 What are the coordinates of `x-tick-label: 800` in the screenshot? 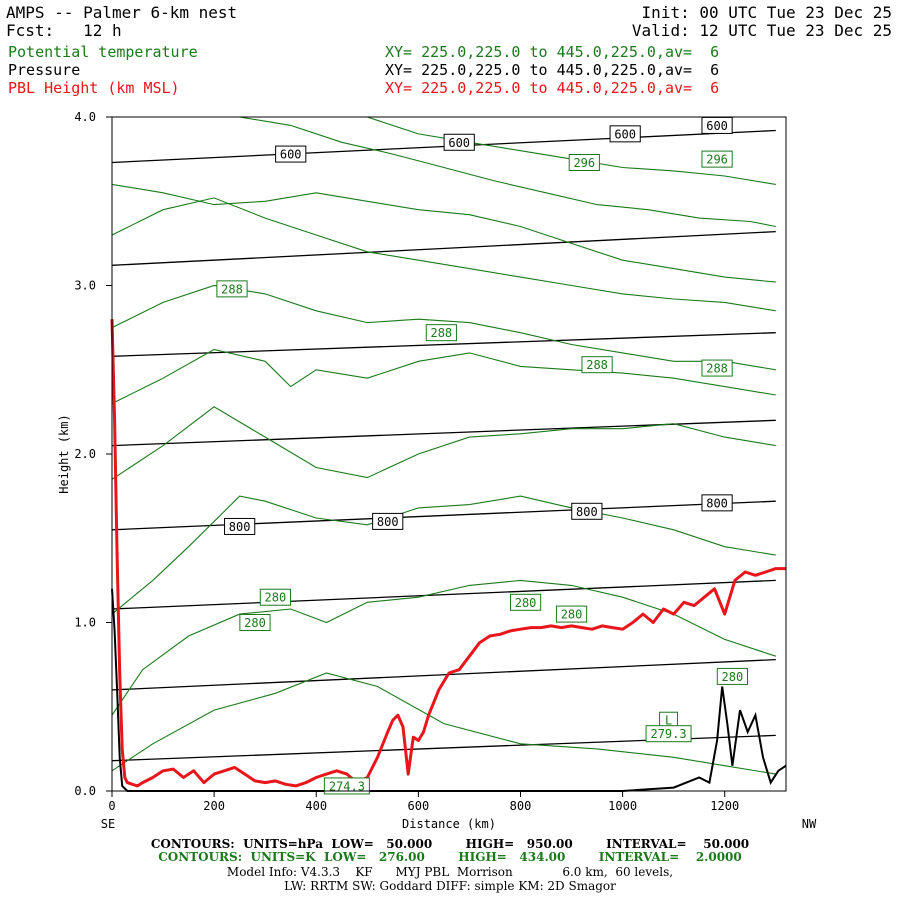 It's located at (521, 806).